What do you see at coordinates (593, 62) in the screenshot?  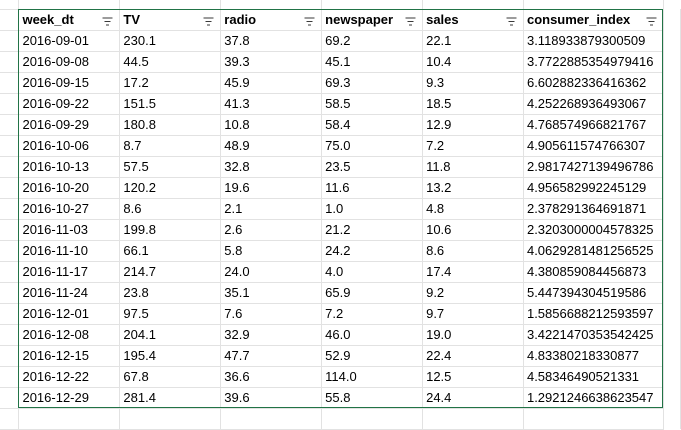 I see `cell-consumer-index: 3.7722885354979416` at bounding box center [593, 62].